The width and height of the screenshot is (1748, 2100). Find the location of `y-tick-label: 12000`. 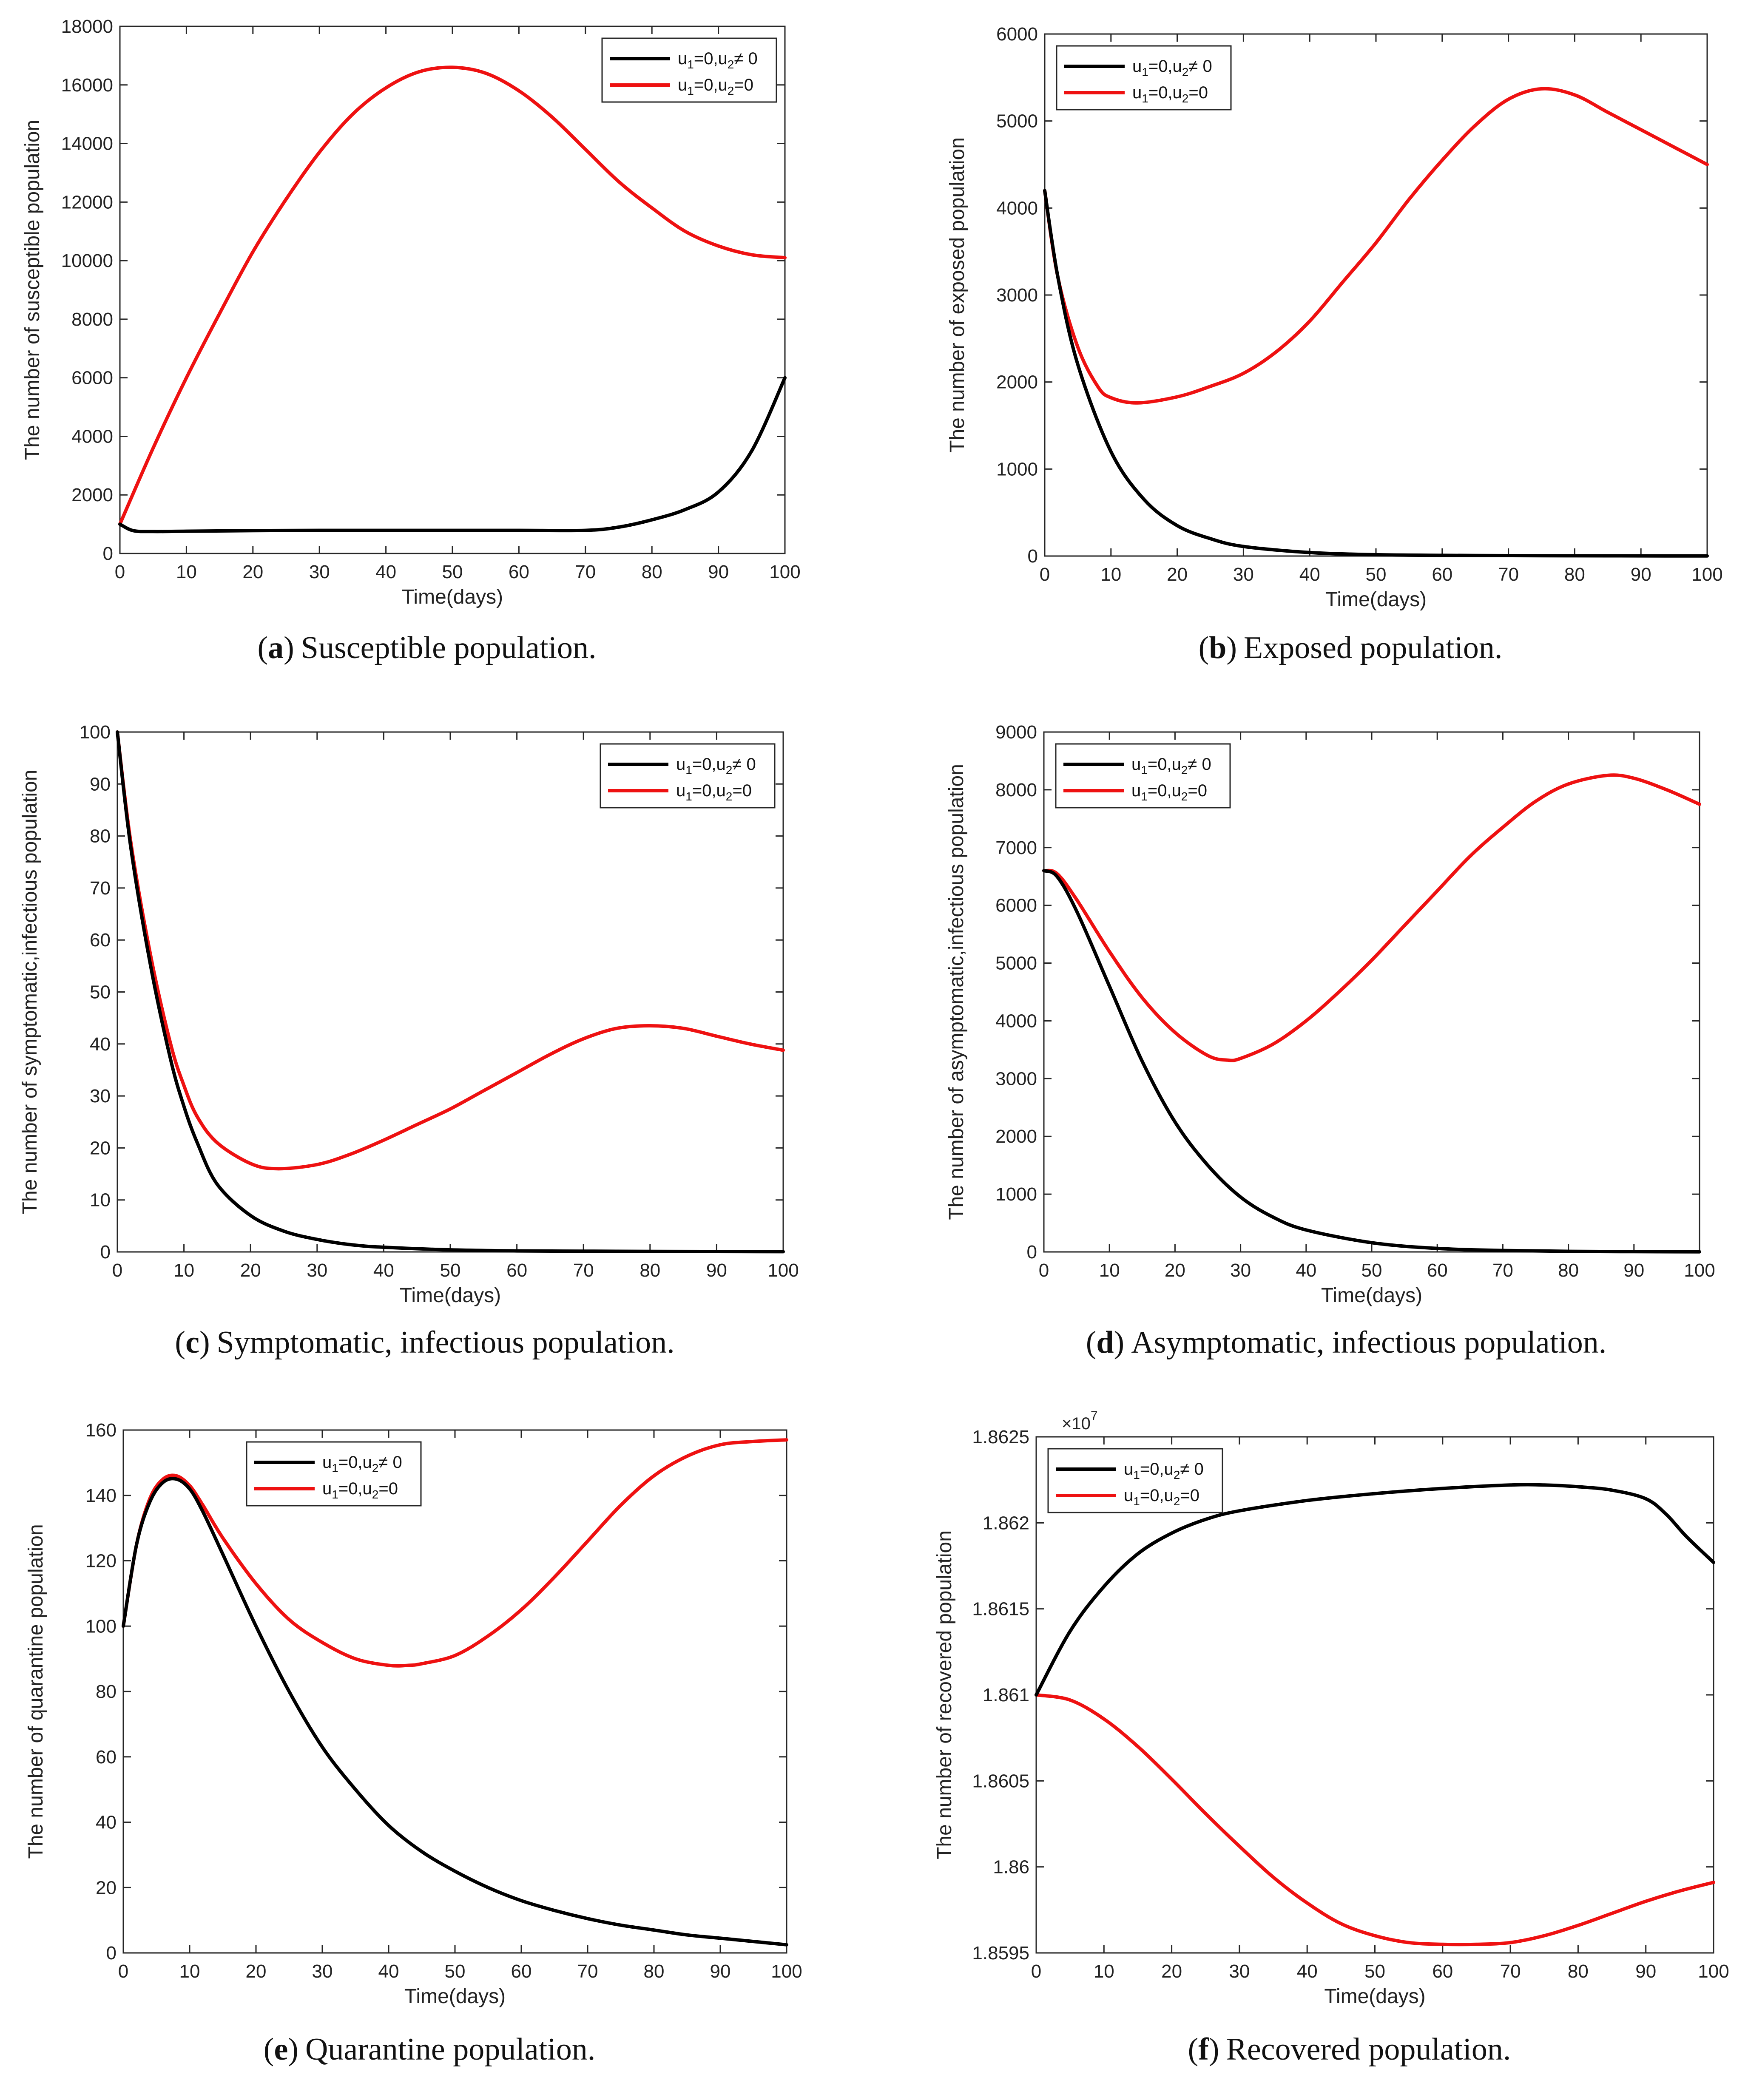

y-tick-label: 12000 is located at coordinates (87, 203).